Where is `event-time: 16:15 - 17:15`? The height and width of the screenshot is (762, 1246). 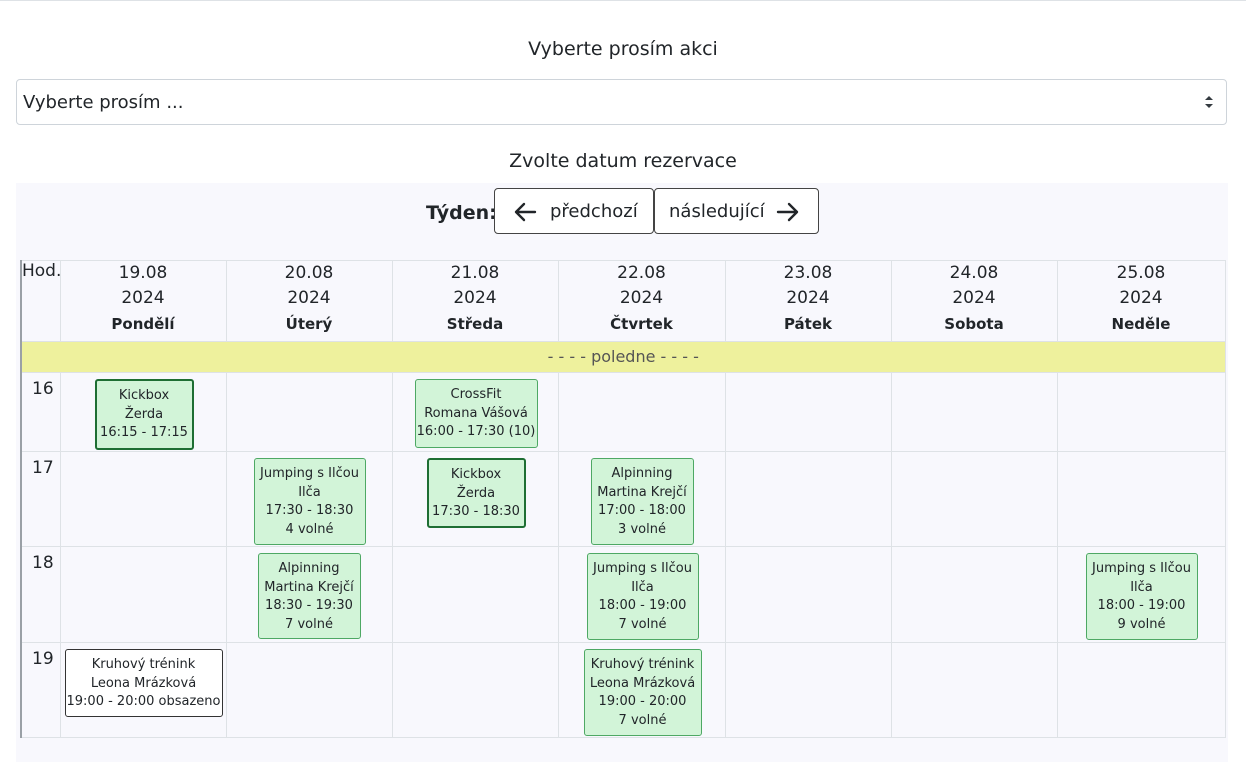 event-time: 16:15 - 17:15 is located at coordinates (144, 432).